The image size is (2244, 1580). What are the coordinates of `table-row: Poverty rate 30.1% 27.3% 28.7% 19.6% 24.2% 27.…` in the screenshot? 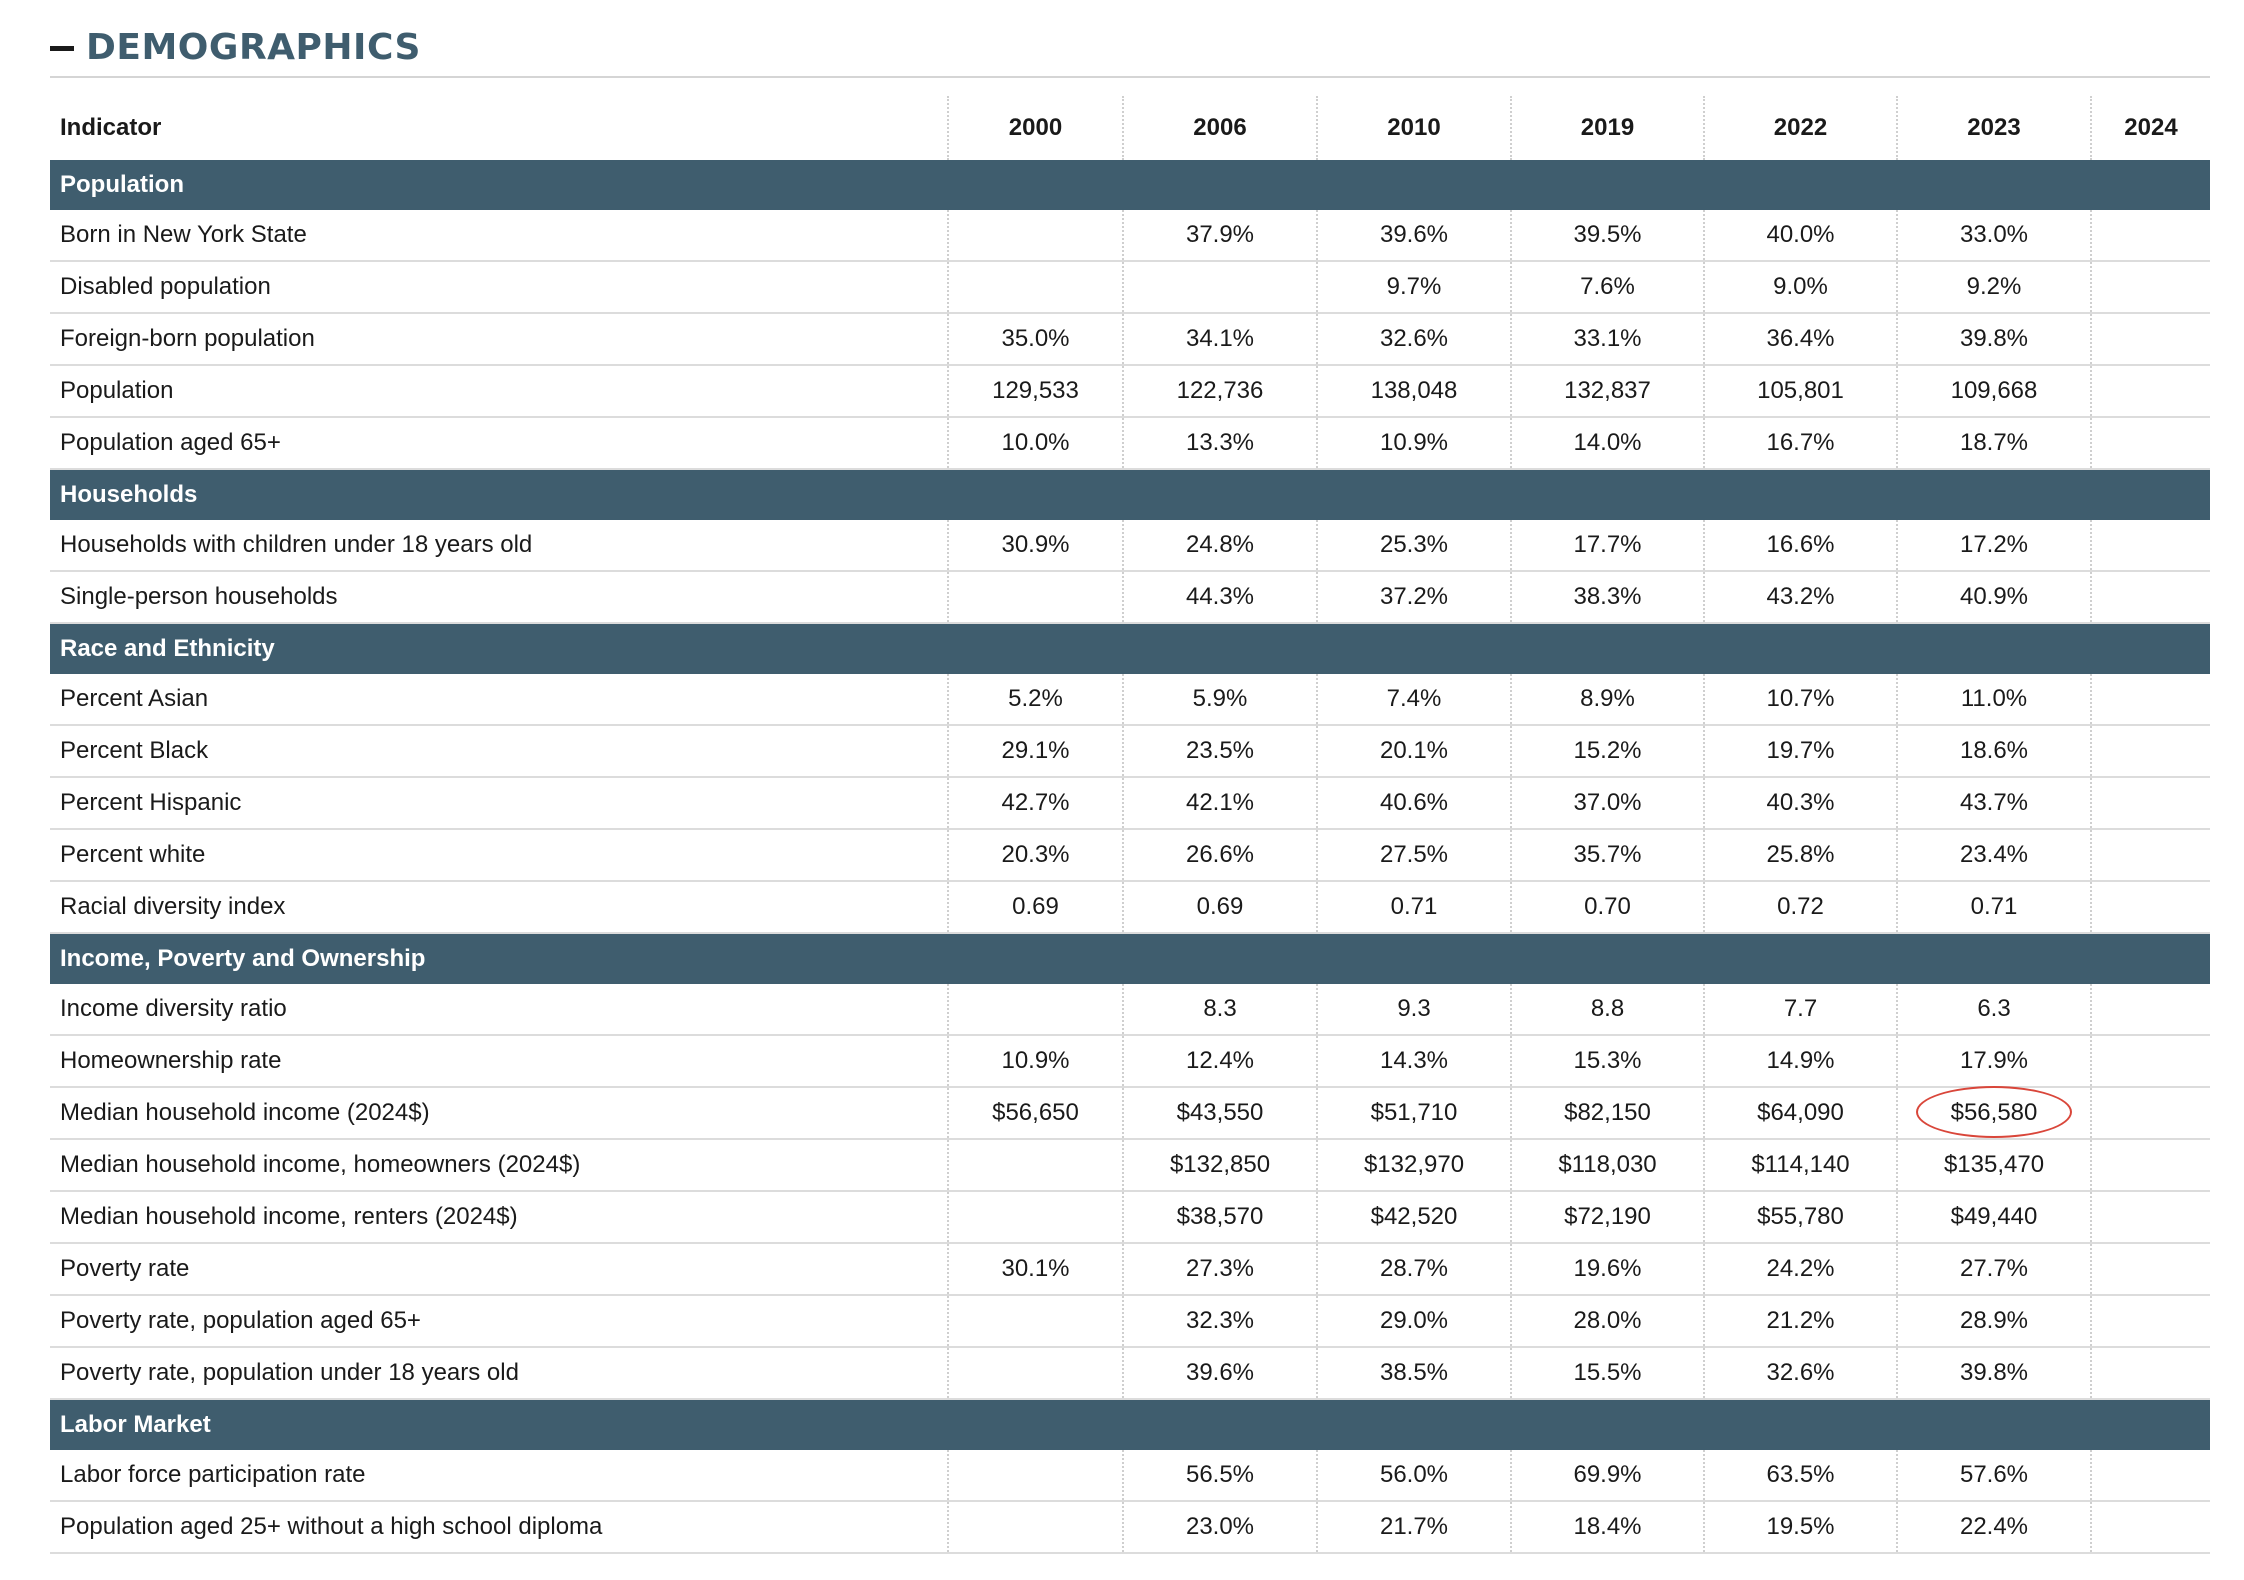 It's located at (1130, 1269).